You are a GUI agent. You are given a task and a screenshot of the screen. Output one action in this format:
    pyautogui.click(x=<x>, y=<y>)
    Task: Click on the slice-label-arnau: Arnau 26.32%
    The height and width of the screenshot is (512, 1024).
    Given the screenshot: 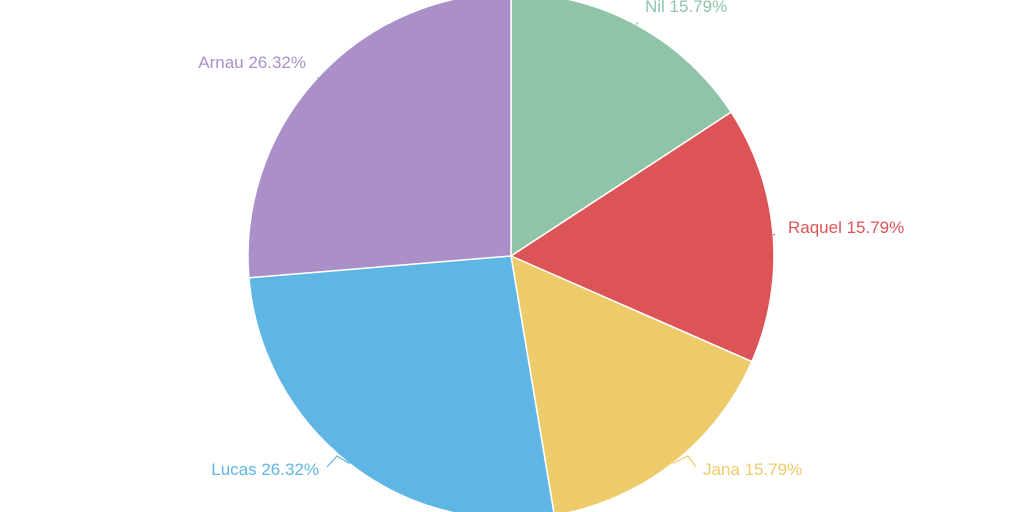 What is the action you would take?
    pyautogui.click(x=252, y=62)
    